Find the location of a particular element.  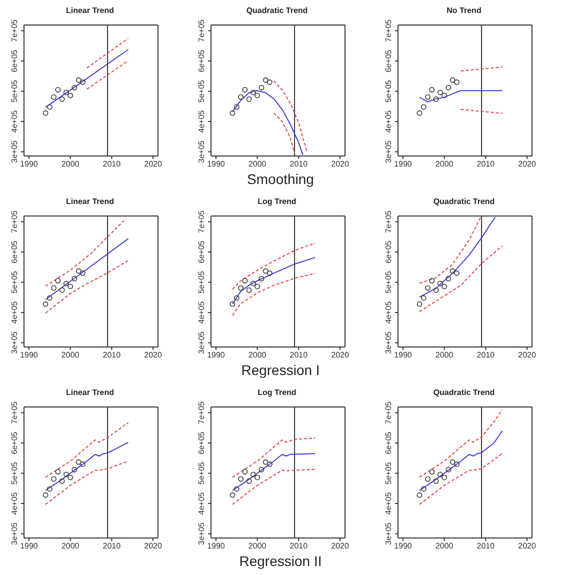

chart-title: No Trend is located at coordinates (464, 10).